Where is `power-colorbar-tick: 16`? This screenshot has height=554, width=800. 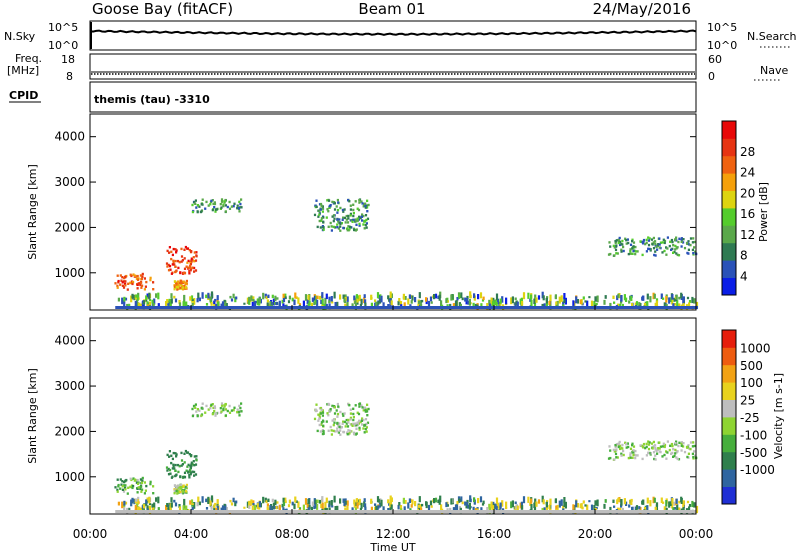
power-colorbar-tick: 16 is located at coordinates (747, 214).